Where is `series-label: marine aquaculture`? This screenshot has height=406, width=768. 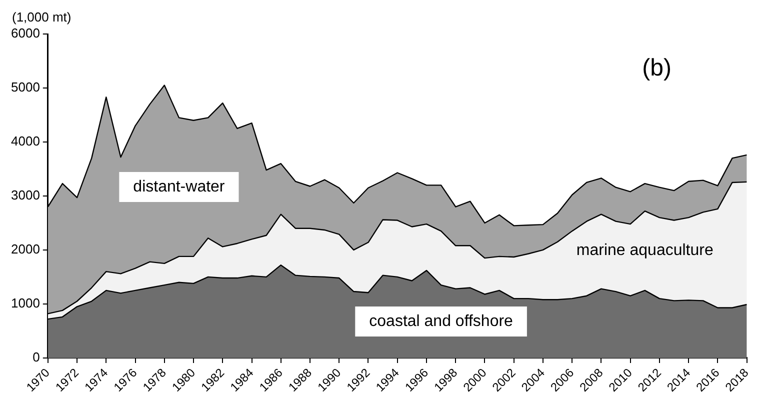
series-label: marine aquaculture is located at coordinates (645, 251).